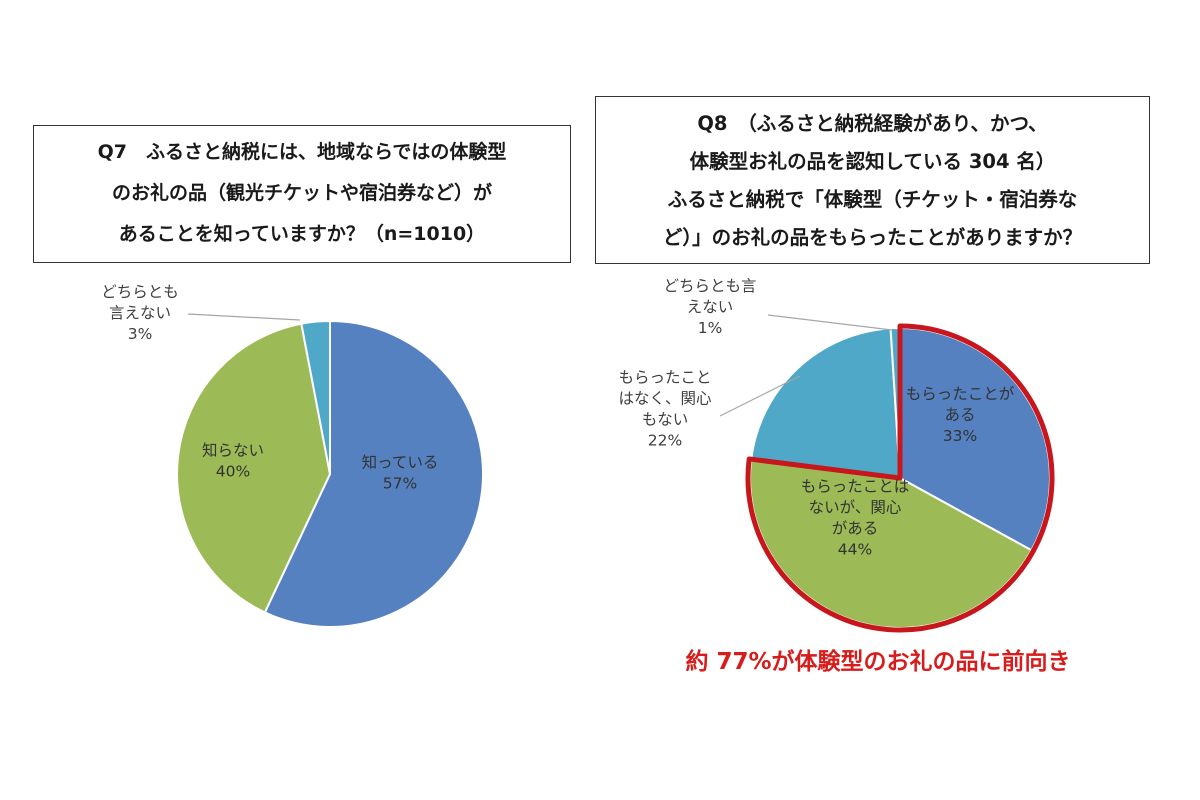 The image size is (1200, 800). Describe the element at coordinates (400, 463) in the screenshot. I see `slice-label: 知っている` at that location.